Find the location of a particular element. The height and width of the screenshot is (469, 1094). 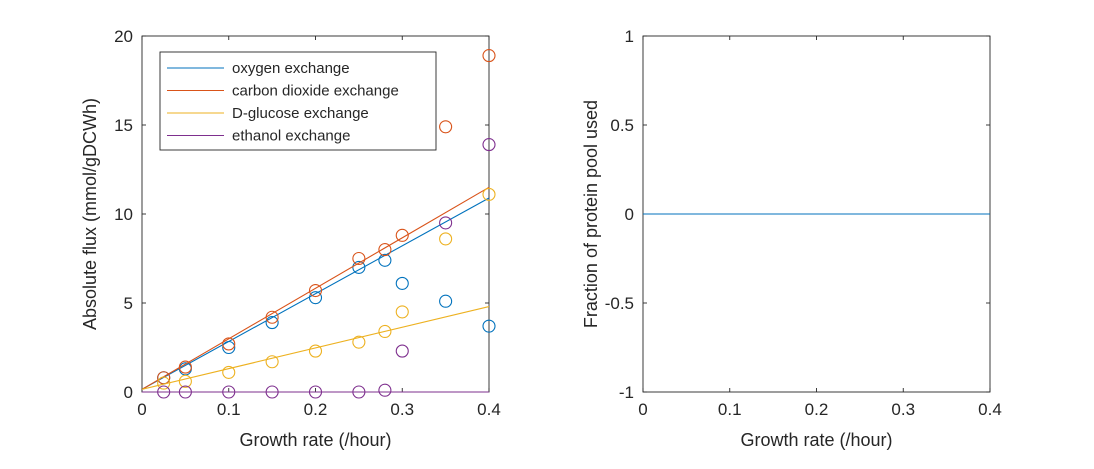

legend-label: ethanol exchange is located at coordinates (291, 136).